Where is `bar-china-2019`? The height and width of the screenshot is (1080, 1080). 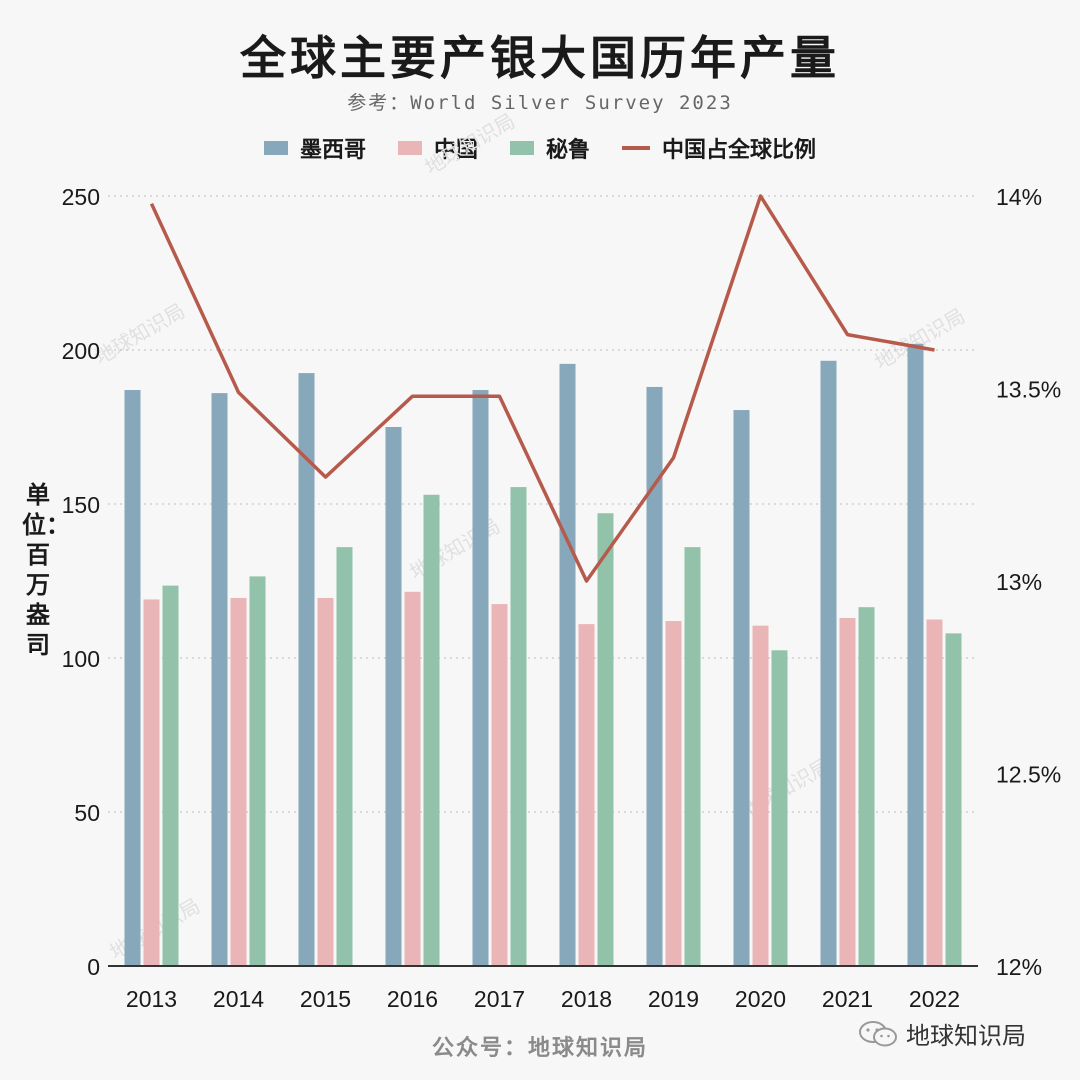
bar-china-2019 is located at coordinates (673, 793).